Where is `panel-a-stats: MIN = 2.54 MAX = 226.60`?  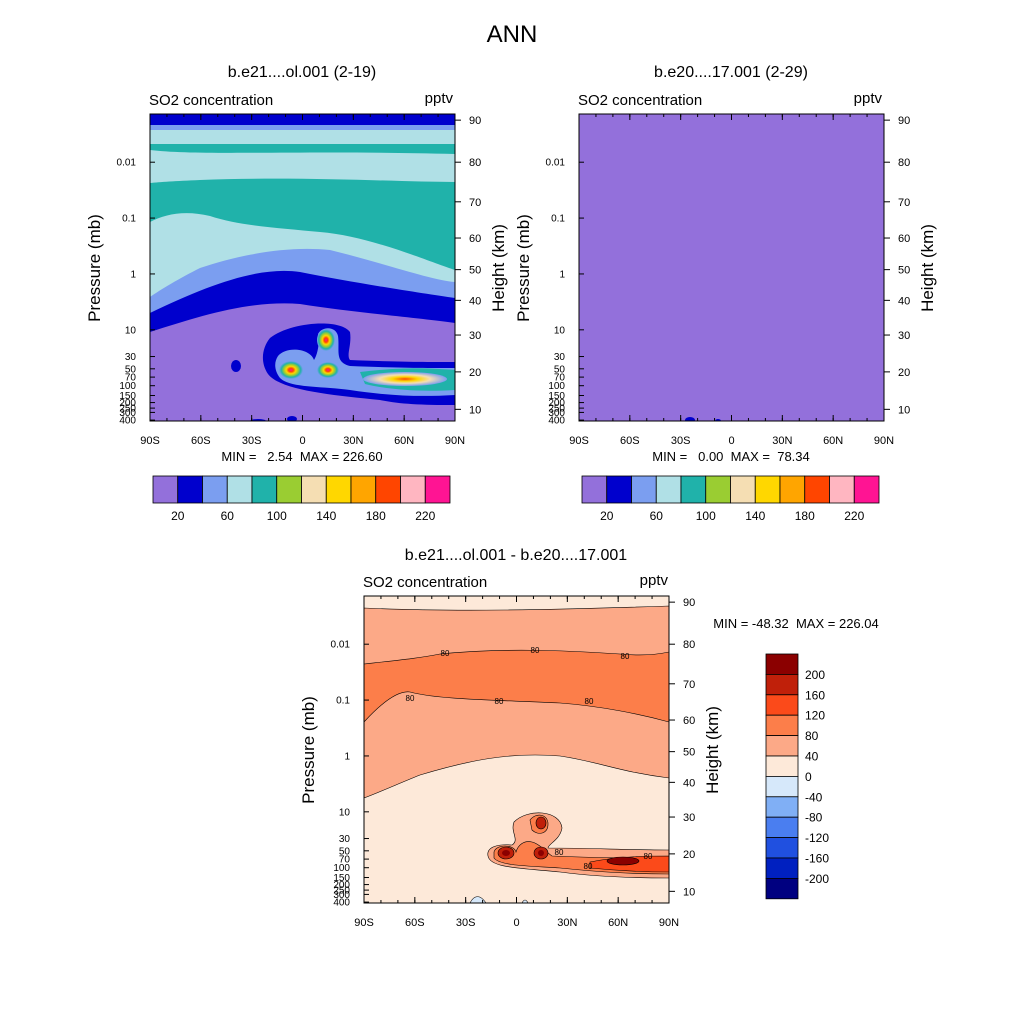
panel-a-stats: MIN = 2.54 MAX = 226.60 is located at coordinates (301, 456).